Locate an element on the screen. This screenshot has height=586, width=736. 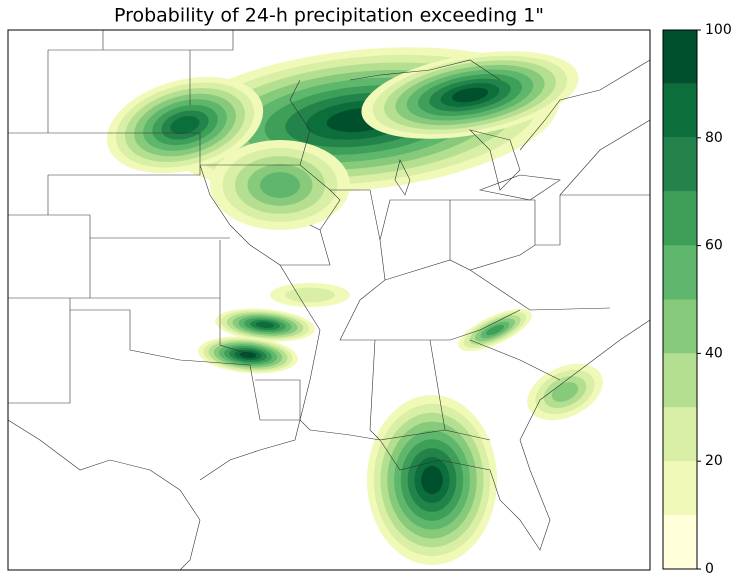
colorbar: 0 20 40 60 80 100 is located at coordinates (697, 299).